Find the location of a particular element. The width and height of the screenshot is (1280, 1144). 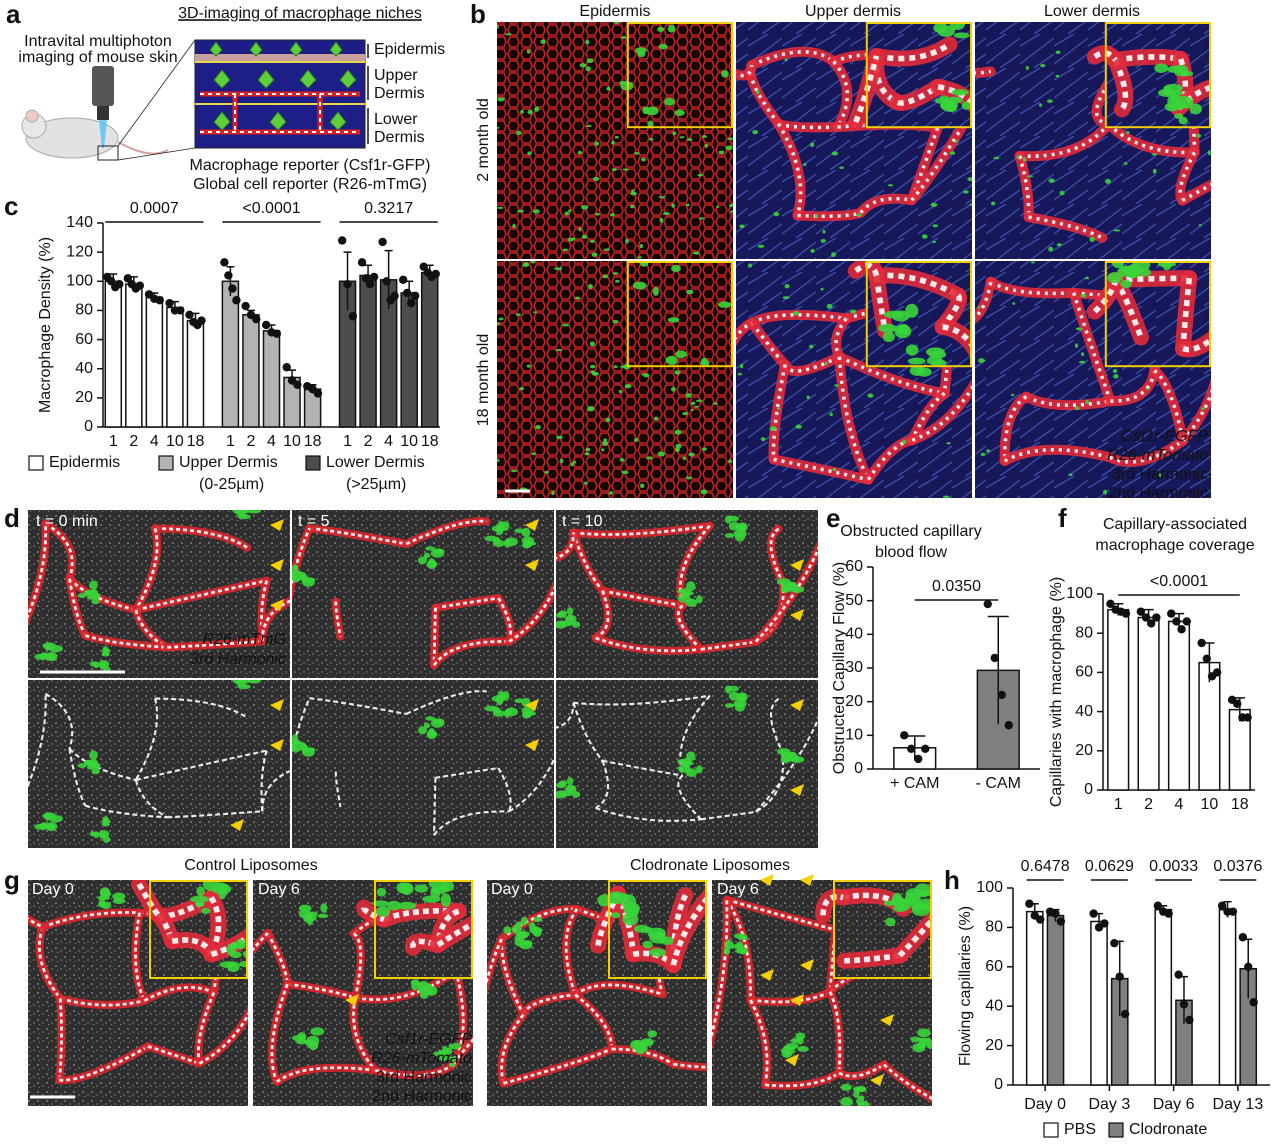

legend-label: Csf1r-EGFP is located at coordinates (428, 1039).